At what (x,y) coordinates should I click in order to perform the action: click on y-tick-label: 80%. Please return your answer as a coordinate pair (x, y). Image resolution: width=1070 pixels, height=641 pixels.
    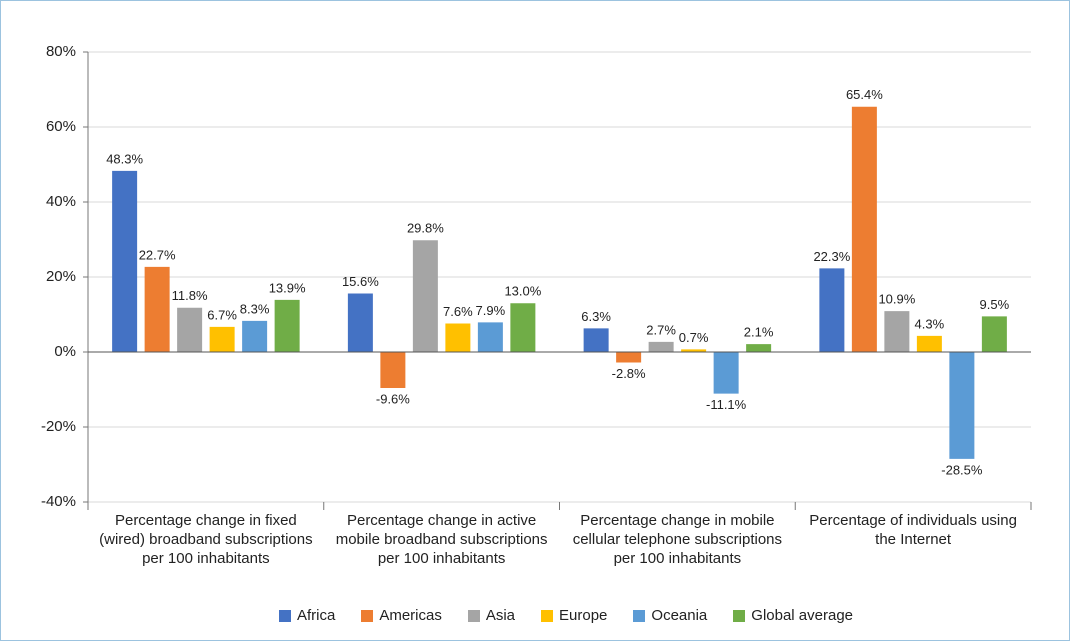
    Looking at the image, I should click on (61, 51).